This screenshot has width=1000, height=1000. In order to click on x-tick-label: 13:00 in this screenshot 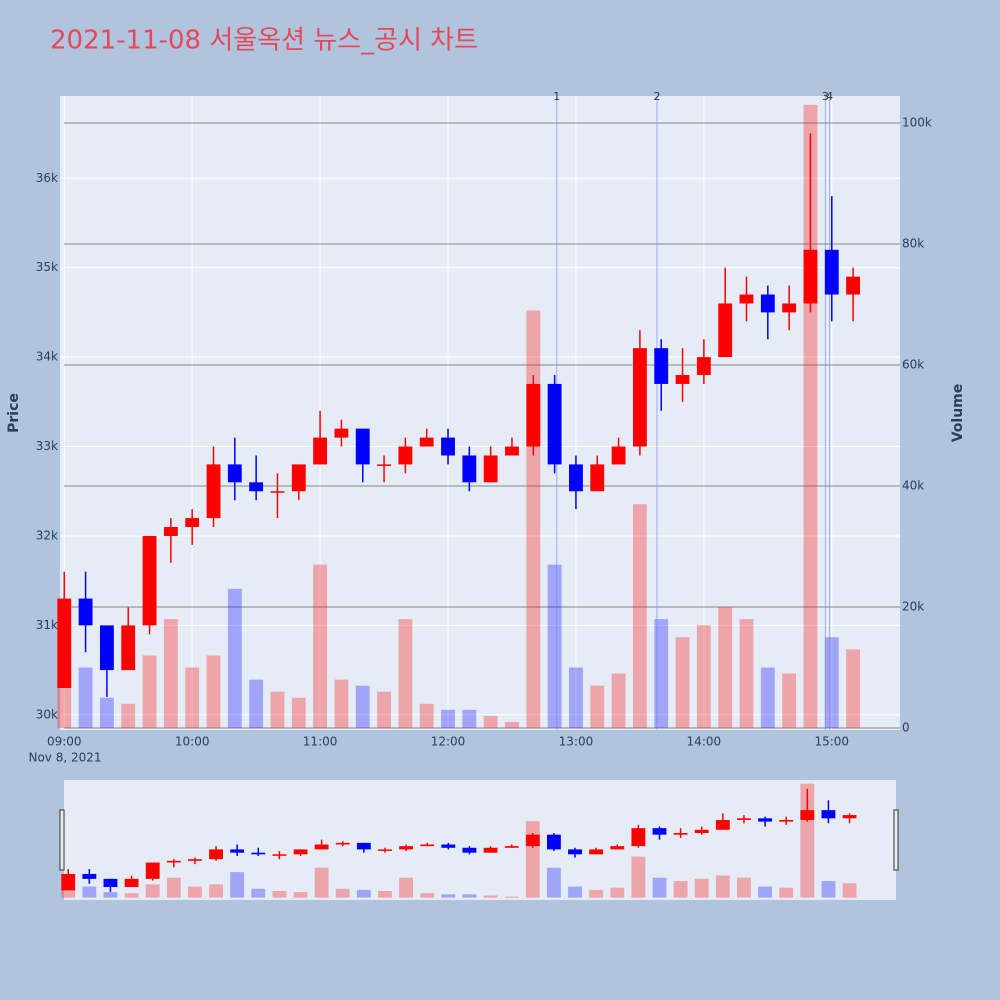, I will do `click(576, 742)`.